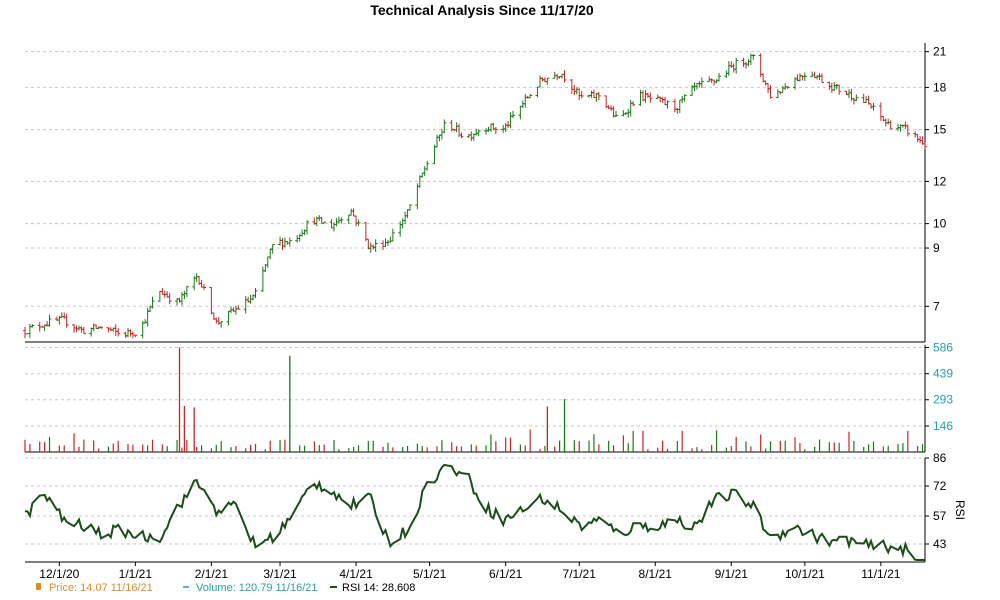 The width and height of the screenshot is (1000, 600). What do you see at coordinates (936, 306) in the screenshot?
I see `price-tick-label: 7` at bounding box center [936, 306].